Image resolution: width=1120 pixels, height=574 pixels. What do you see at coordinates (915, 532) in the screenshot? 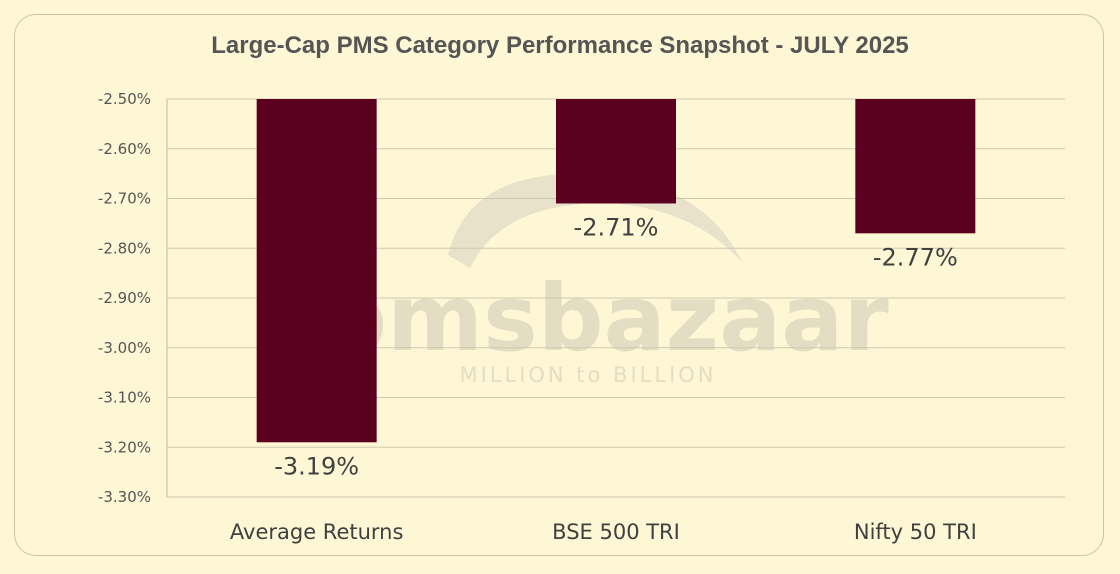
I see `category-label-2: Nifty 50 TRI` at bounding box center [915, 532].